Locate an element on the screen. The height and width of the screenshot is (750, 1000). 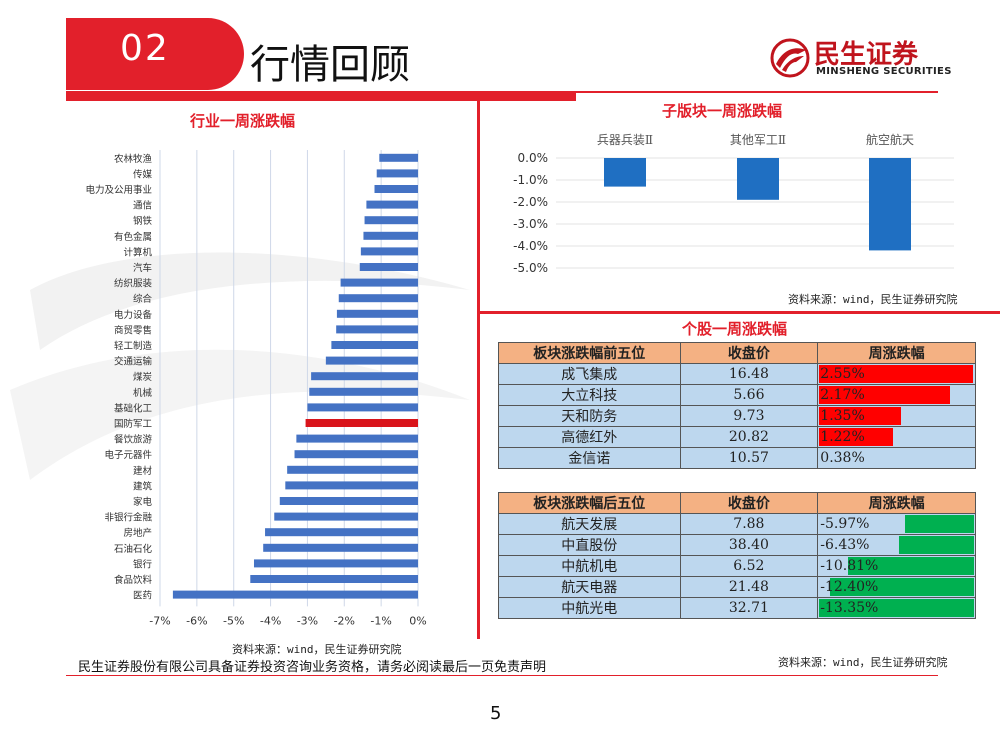
stock-name: 中航光电 is located at coordinates (589, 608).